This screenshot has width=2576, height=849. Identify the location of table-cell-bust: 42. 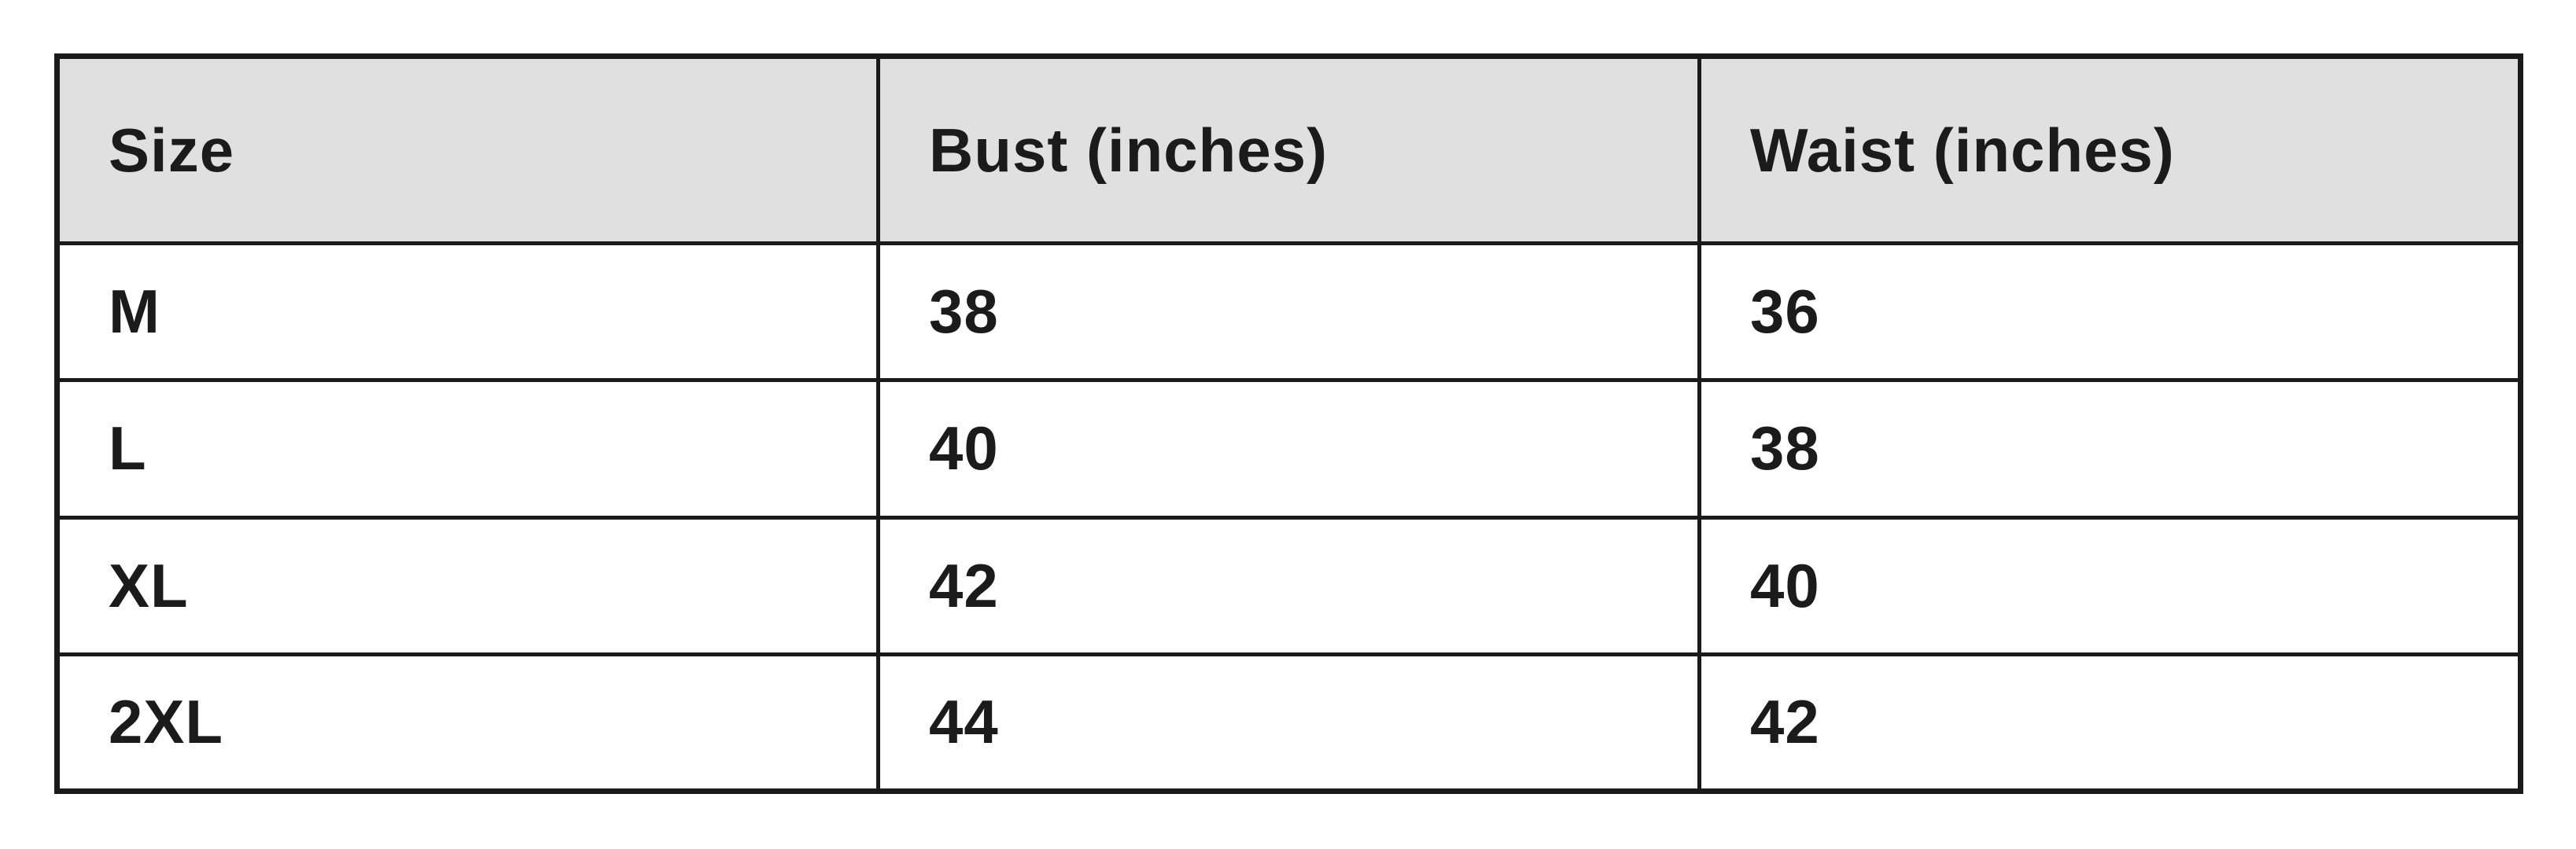
(1288, 585).